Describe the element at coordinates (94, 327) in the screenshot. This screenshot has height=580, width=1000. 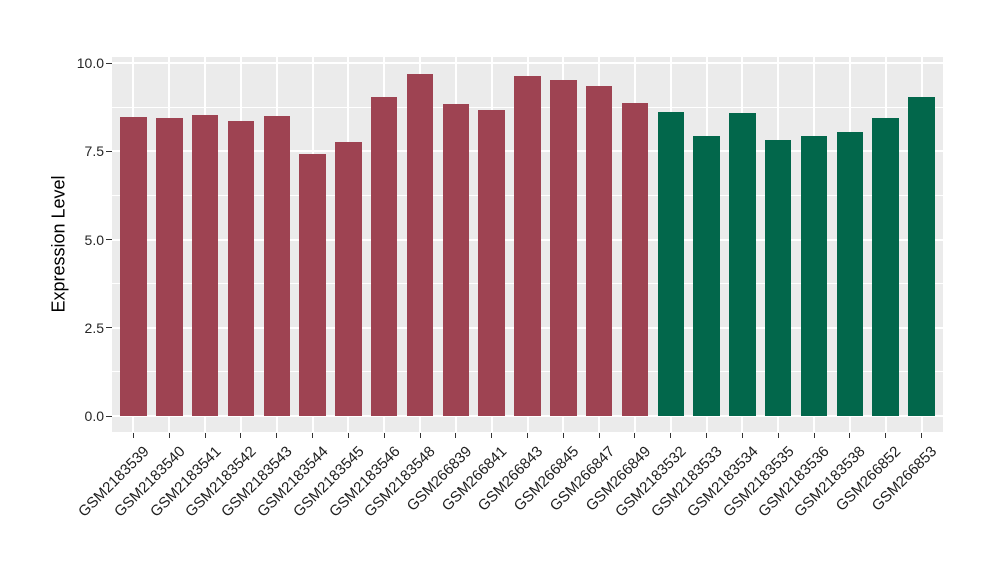
I see `y-tick-label: 2.5` at that location.